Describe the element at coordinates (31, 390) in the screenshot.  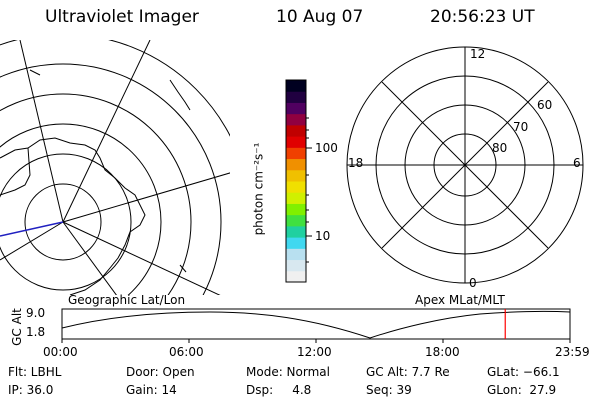
I see `ip-info: IP: 36.0` at that location.